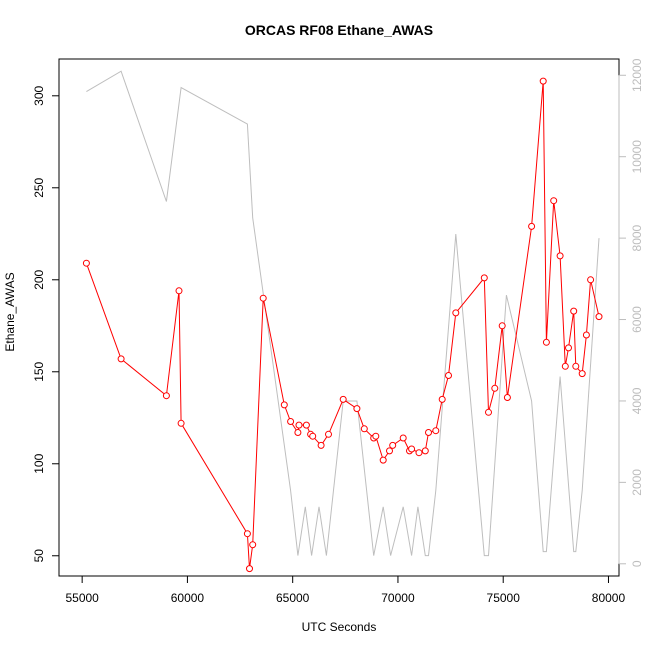 The width and height of the screenshot is (650, 650). What do you see at coordinates (39, 556) in the screenshot?
I see `y-tick-label: 50` at bounding box center [39, 556].